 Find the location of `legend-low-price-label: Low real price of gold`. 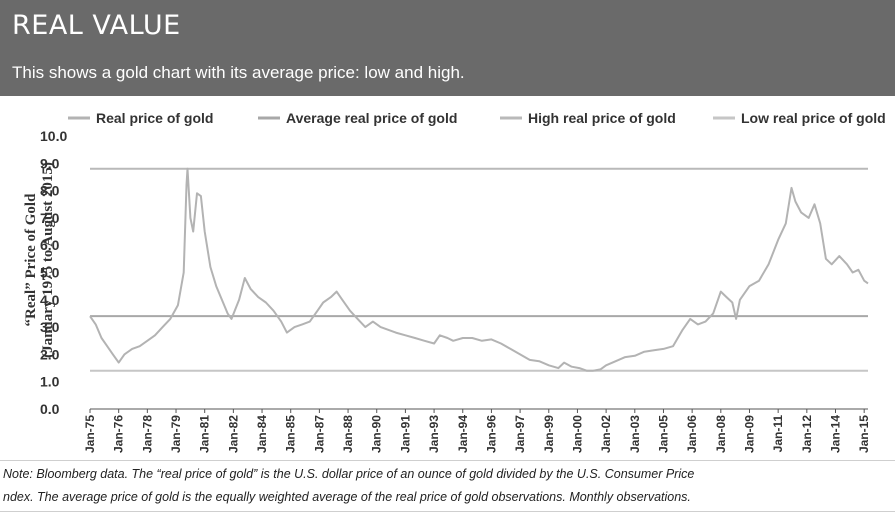

legend-low-price-label: Low real price of gold is located at coordinates (813, 118).